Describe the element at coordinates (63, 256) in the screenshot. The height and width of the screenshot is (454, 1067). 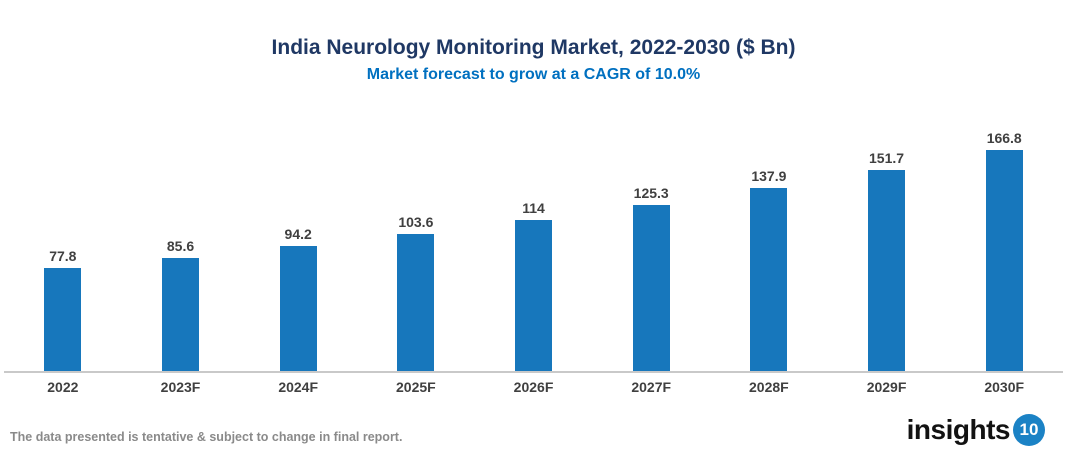
I see `bar-value-label: 77.8` at that location.